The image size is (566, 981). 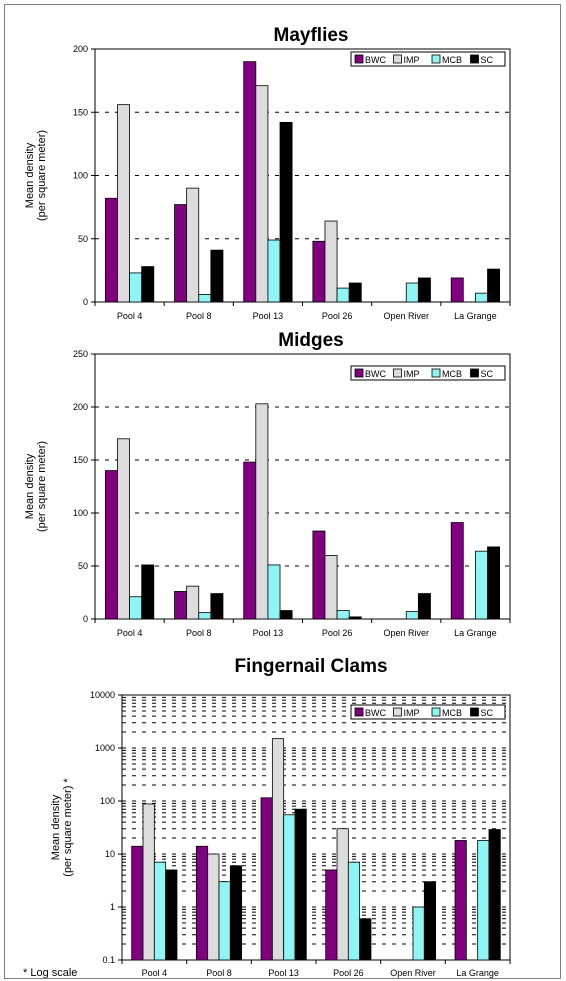 I want to click on y-tick-label: 0.1, so click(x=108, y=960).